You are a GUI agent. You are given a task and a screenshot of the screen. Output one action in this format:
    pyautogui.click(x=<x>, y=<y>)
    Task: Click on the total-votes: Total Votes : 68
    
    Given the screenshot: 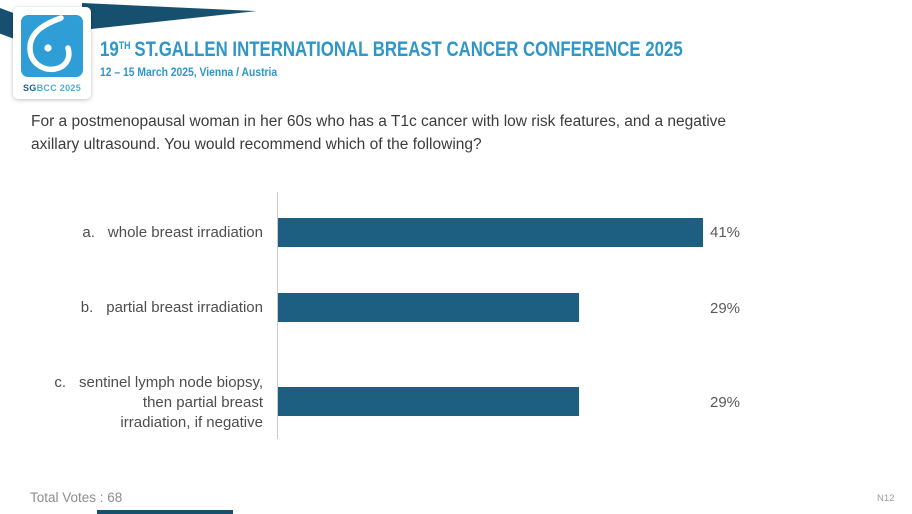 What is the action you would take?
    pyautogui.click(x=76, y=497)
    